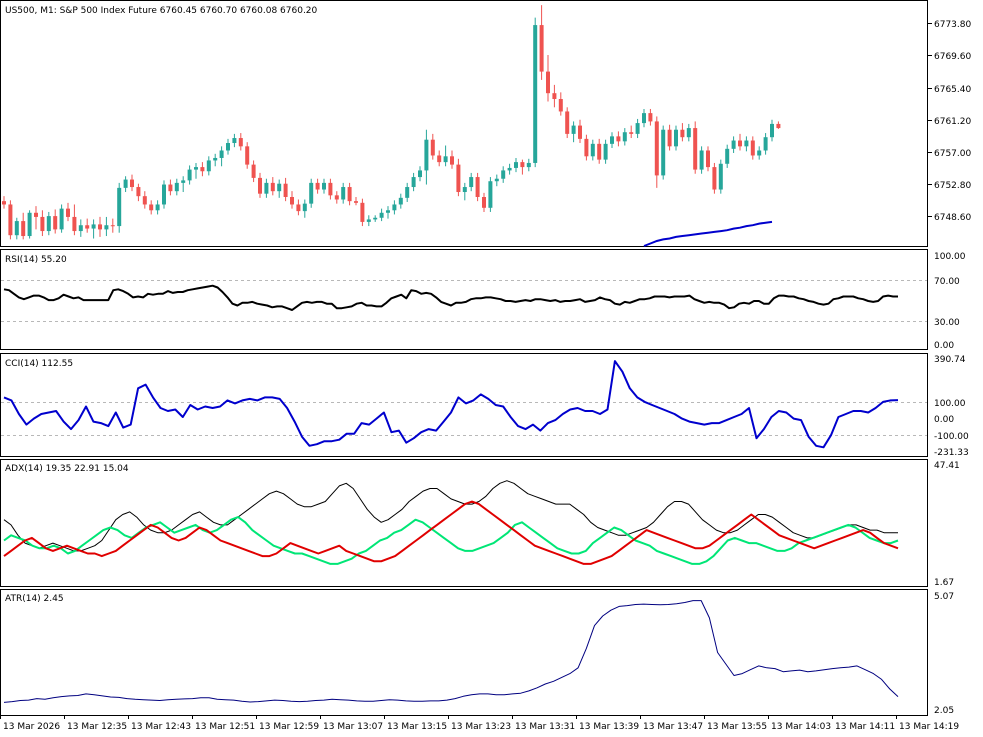 The image size is (983, 737). I want to click on price-tick-label: 6752.80, so click(952, 186).